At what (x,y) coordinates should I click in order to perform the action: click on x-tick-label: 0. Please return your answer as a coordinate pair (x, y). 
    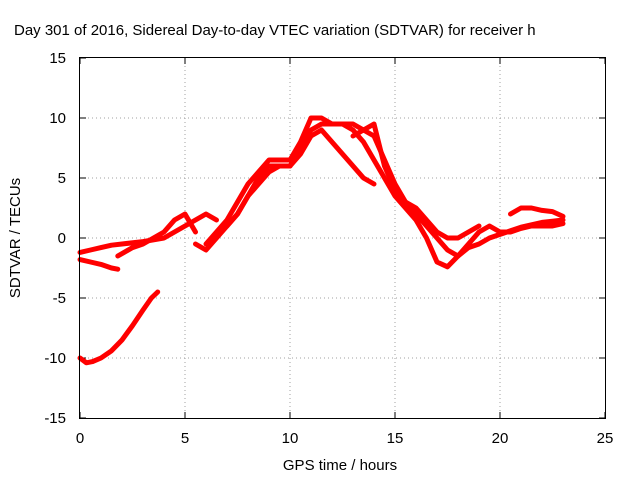
    Looking at the image, I should click on (80, 438).